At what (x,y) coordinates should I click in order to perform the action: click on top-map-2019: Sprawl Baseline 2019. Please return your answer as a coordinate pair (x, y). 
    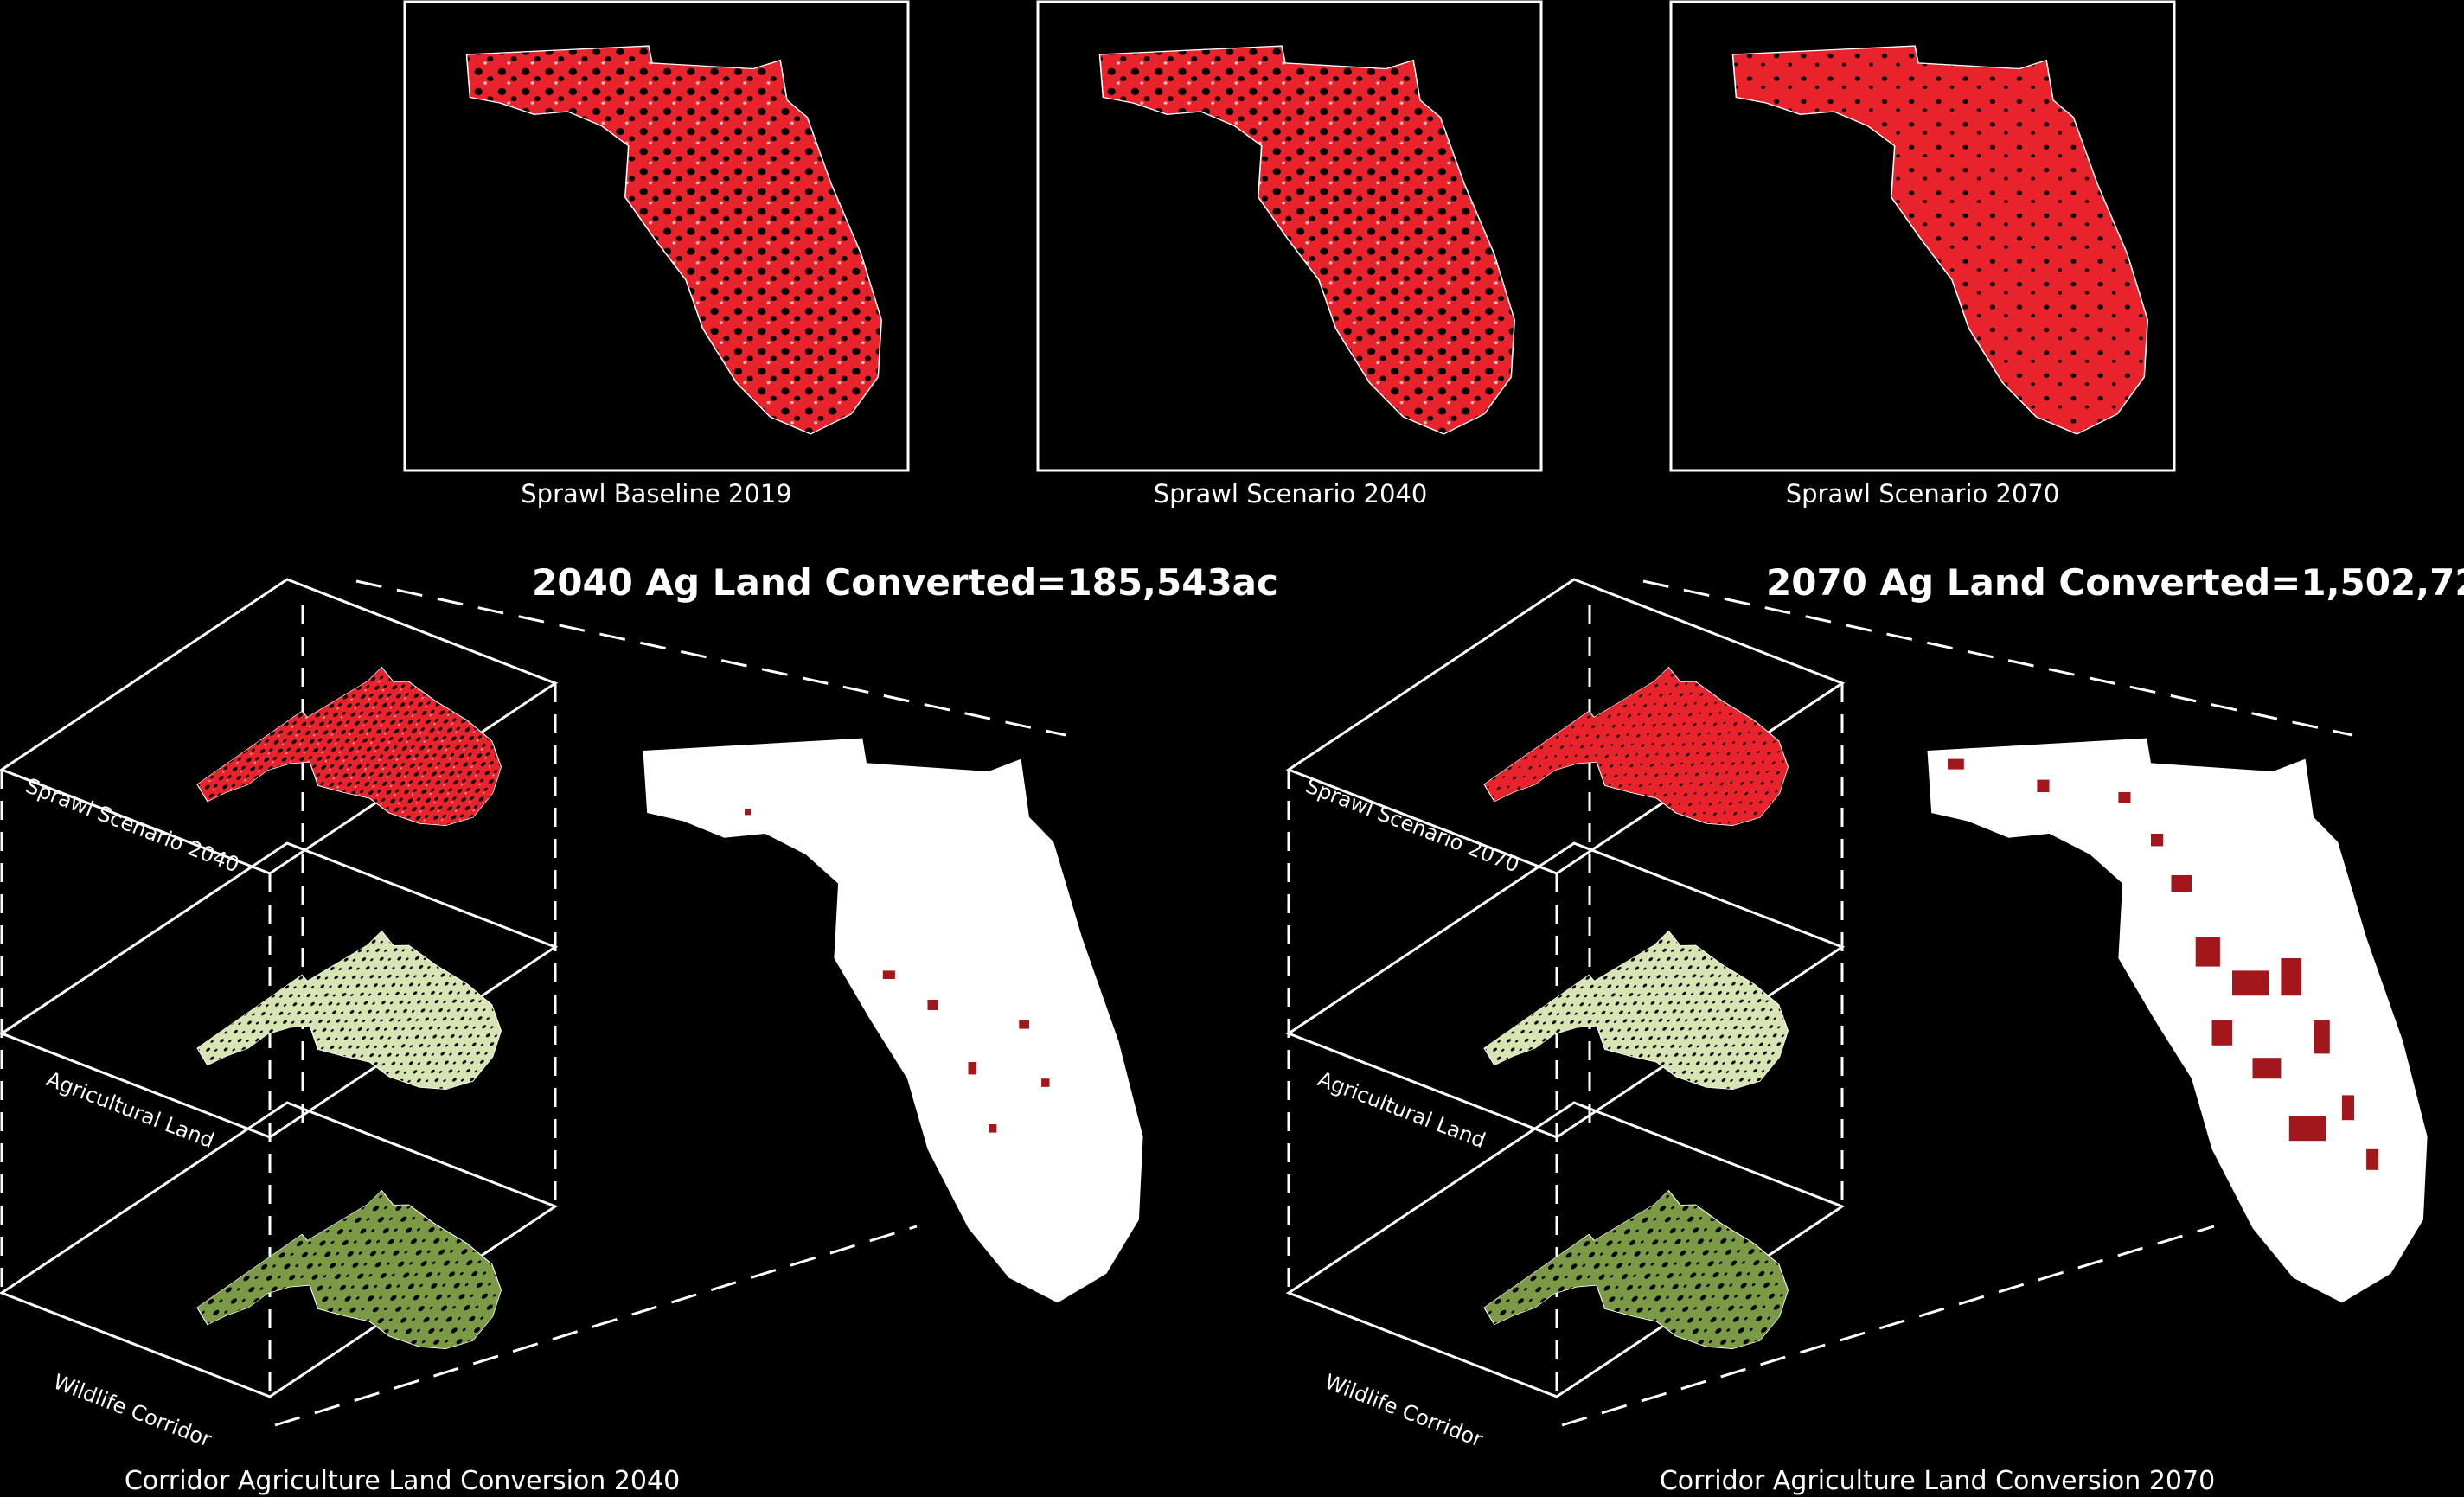
    Looking at the image, I should click on (656, 254).